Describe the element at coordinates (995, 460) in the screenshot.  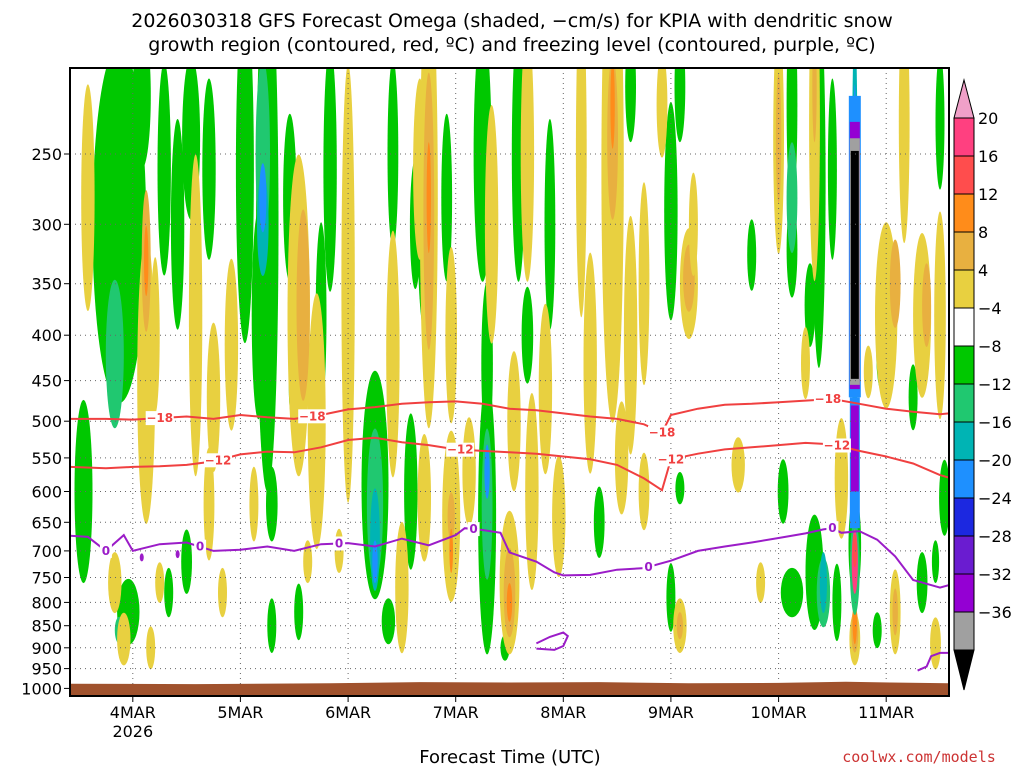
I see `colorbar-label-9: −20` at that location.